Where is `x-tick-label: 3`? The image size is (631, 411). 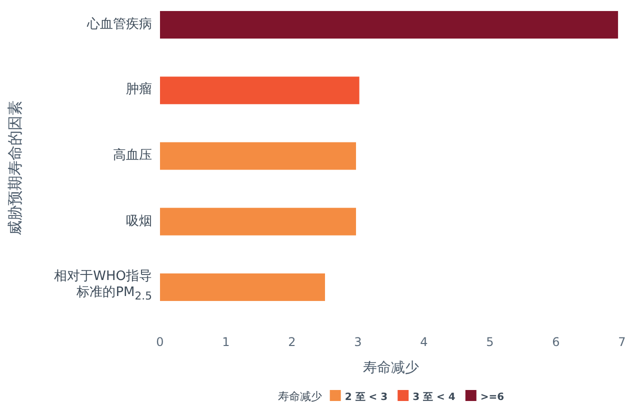
x-tick-label: 3 is located at coordinates (358, 342).